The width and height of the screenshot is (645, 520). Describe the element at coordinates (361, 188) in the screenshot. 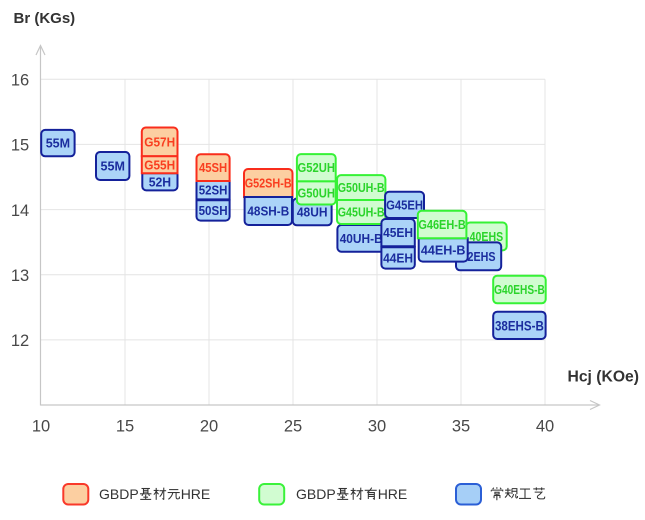

I see `svg-text: G50UH-B` at that location.